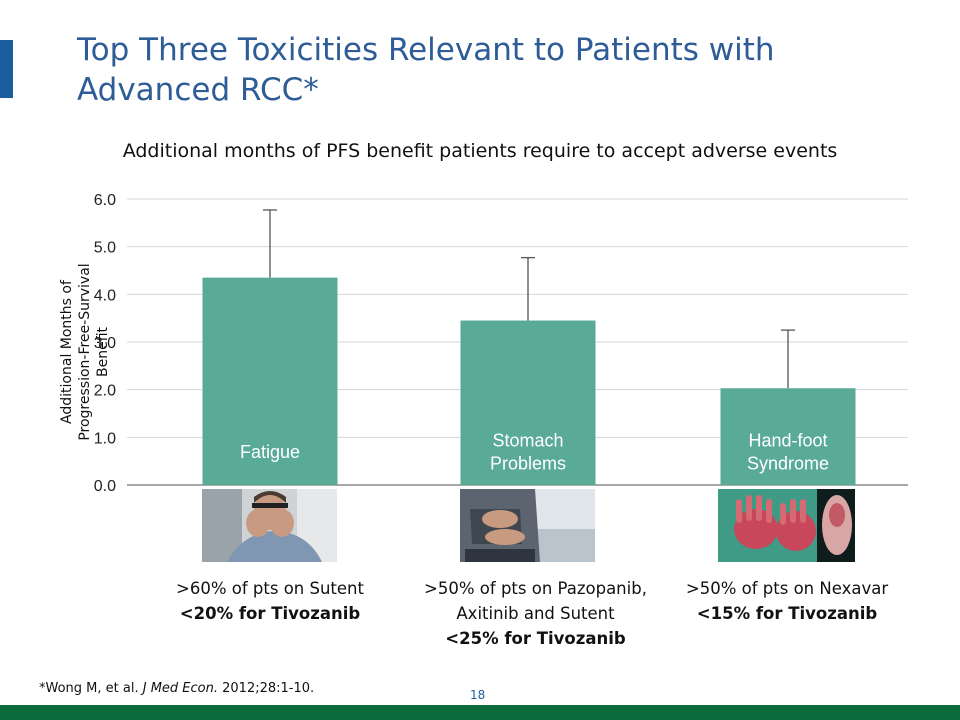 The image size is (960, 720). Describe the element at coordinates (787, 613) in the screenshot. I see `caption-hand-foot-bold: <15% for Tivozanib` at that location.